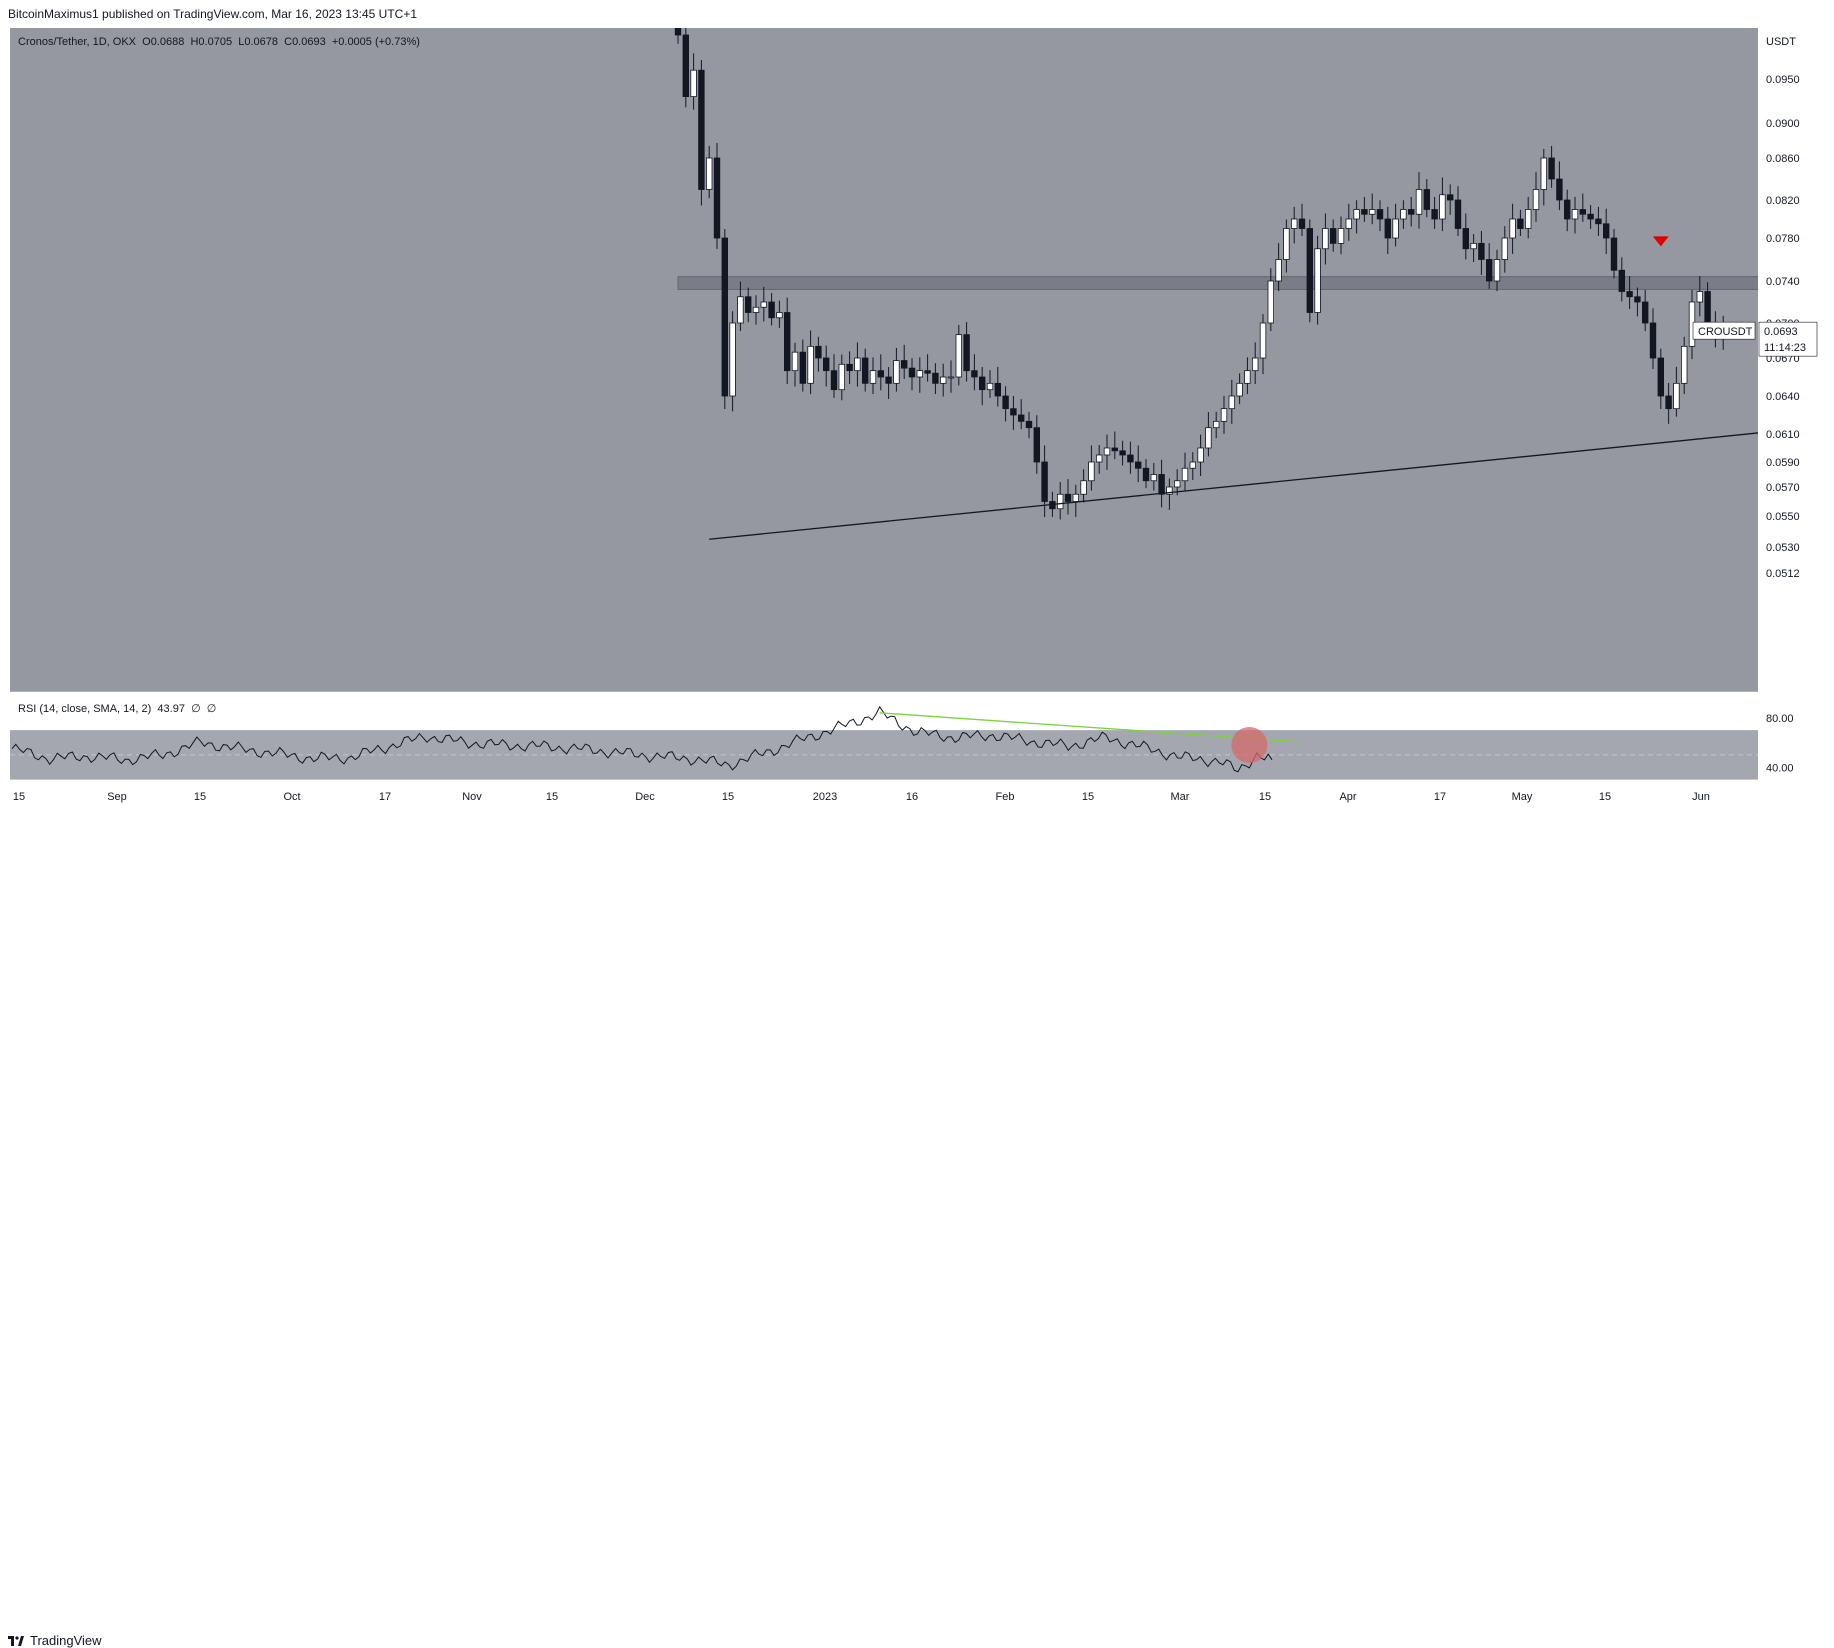 The image size is (1834, 1648). What do you see at coordinates (309, 42) in the screenshot?
I see `legend-c-value: 0.0693` at bounding box center [309, 42].